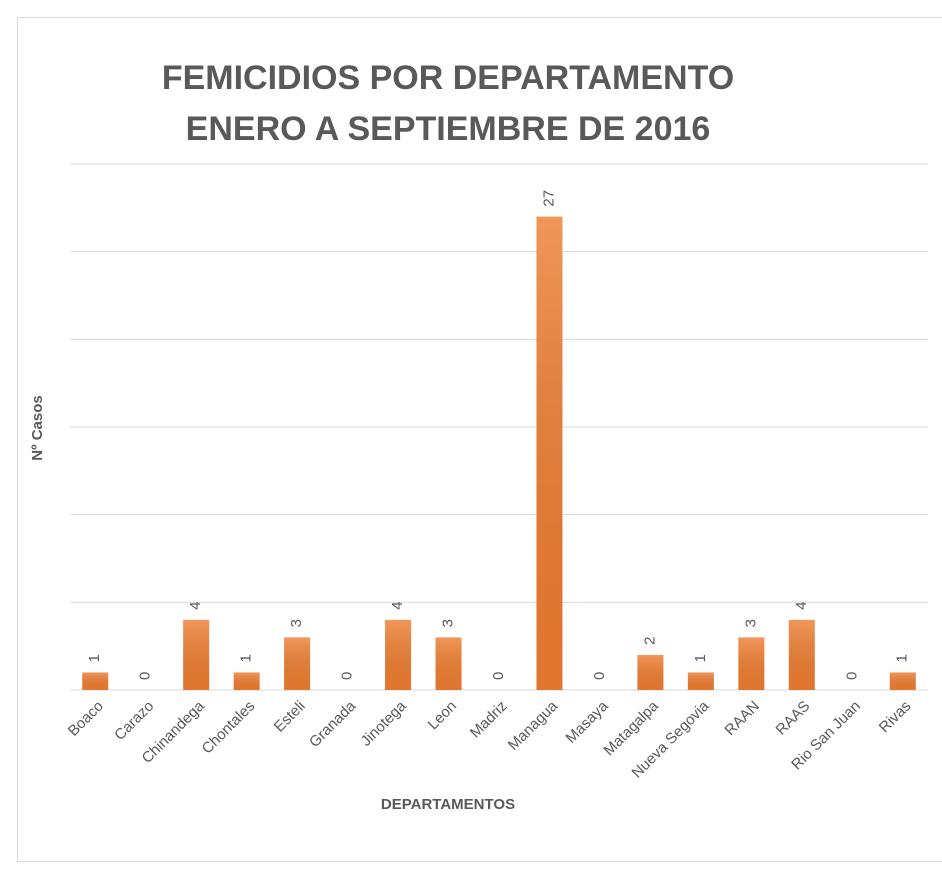 The image size is (942, 879). Describe the element at coordinates (448, 129) in the screenshot. I see `chart-title: ENERO A SEPTIEMBRE DE 2016` at that location.